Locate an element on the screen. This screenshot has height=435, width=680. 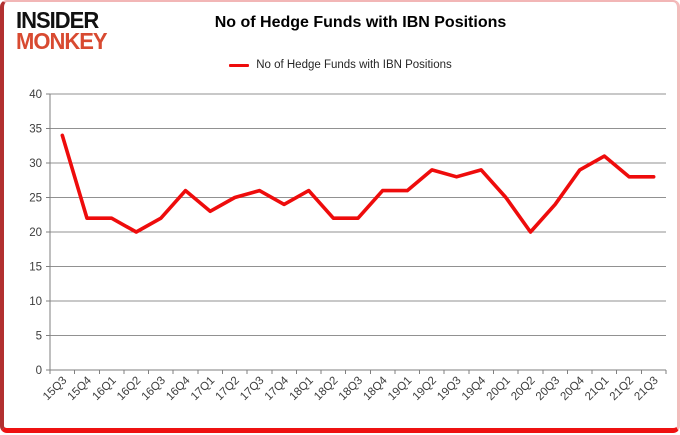
legend-label: No of Hedge Funds with IBN Positions is located at coordinates (354, 65).